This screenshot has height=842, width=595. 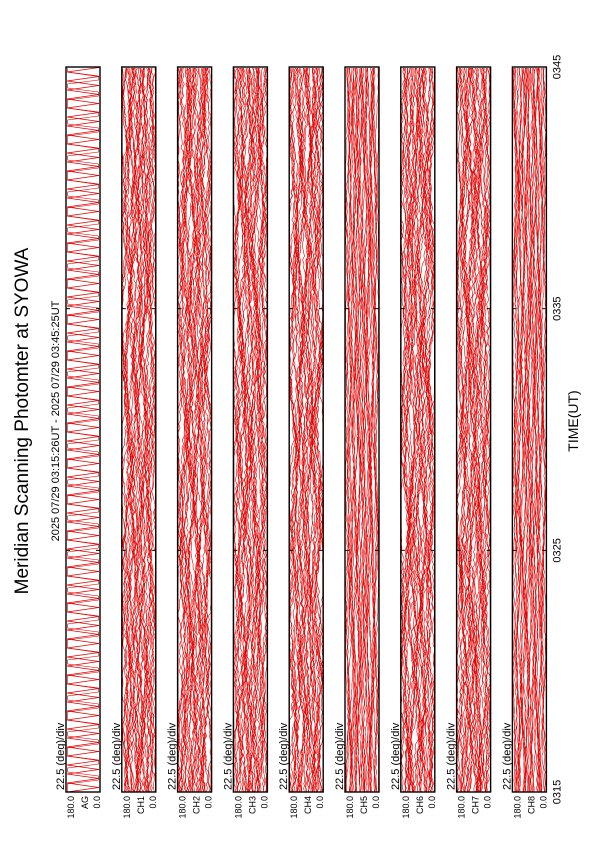 What do you see at coordinates (573, 420) in the screenshot?
I see `x-axis-label: TIME(UT)` at bounding box center [573, 420].